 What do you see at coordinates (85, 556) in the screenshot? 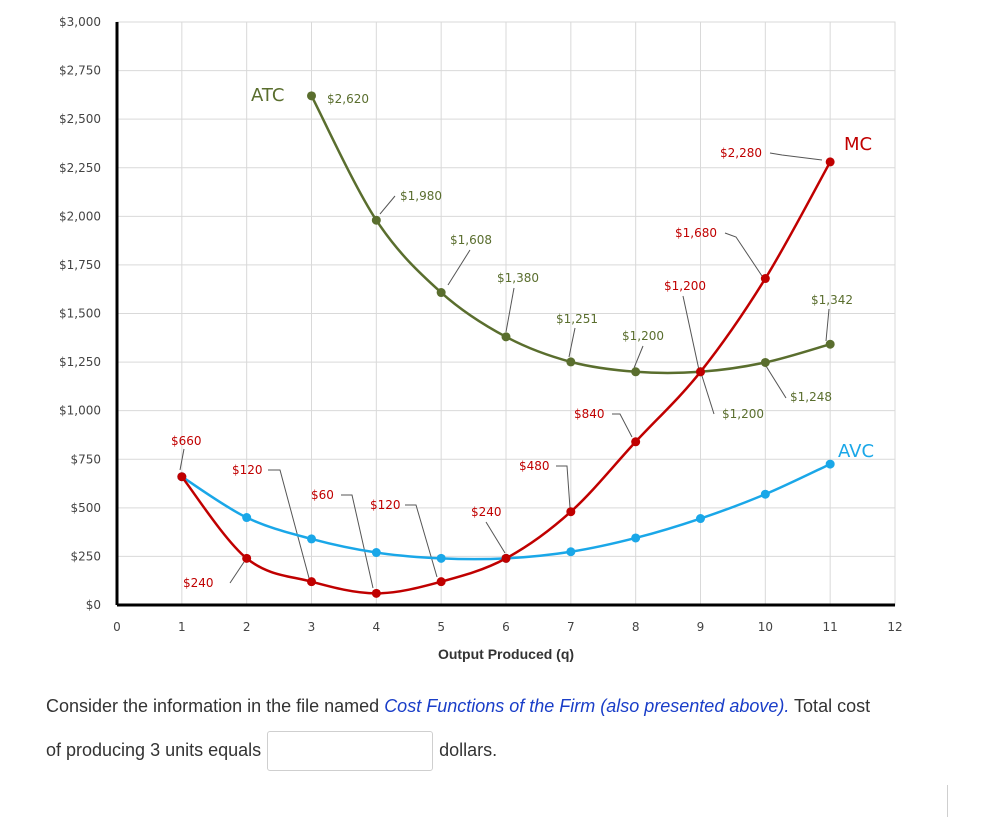
I see `y-tick-label: $250` at bounding box center [85, 556].